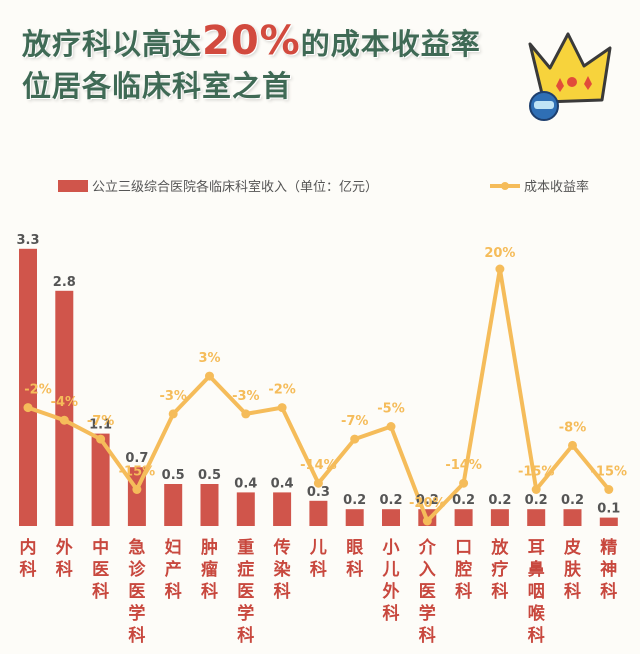 The image size is (640, 654). What do you see at coordinates (499, 569) in the screenshot?
I see `category-label-13-1: 疗` at bounding box center [499, 569].